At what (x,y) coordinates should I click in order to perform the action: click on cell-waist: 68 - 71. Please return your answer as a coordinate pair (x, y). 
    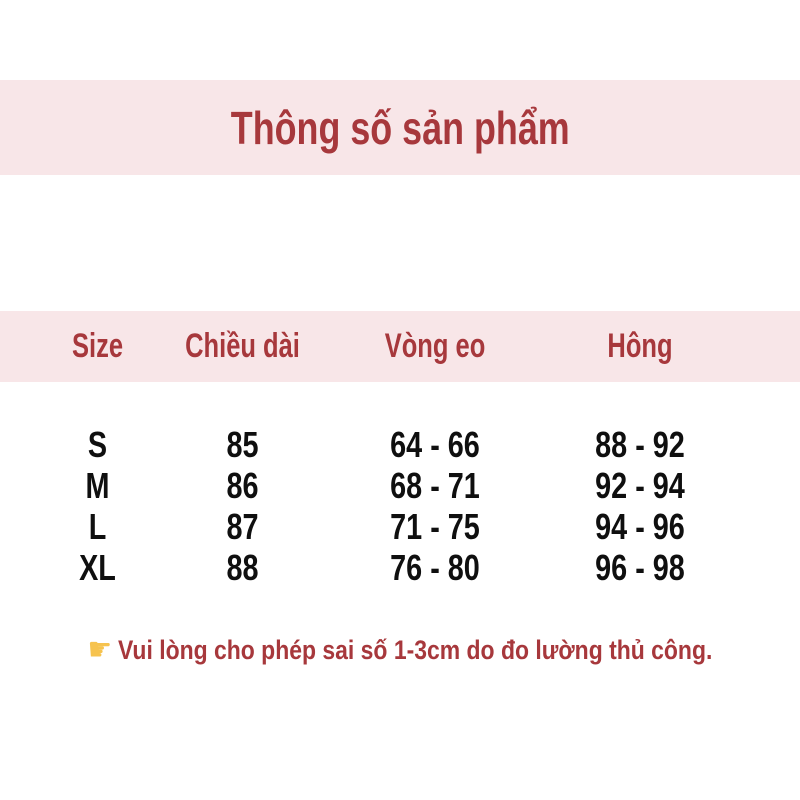
    Looking at the image, I should click on (435, 485).